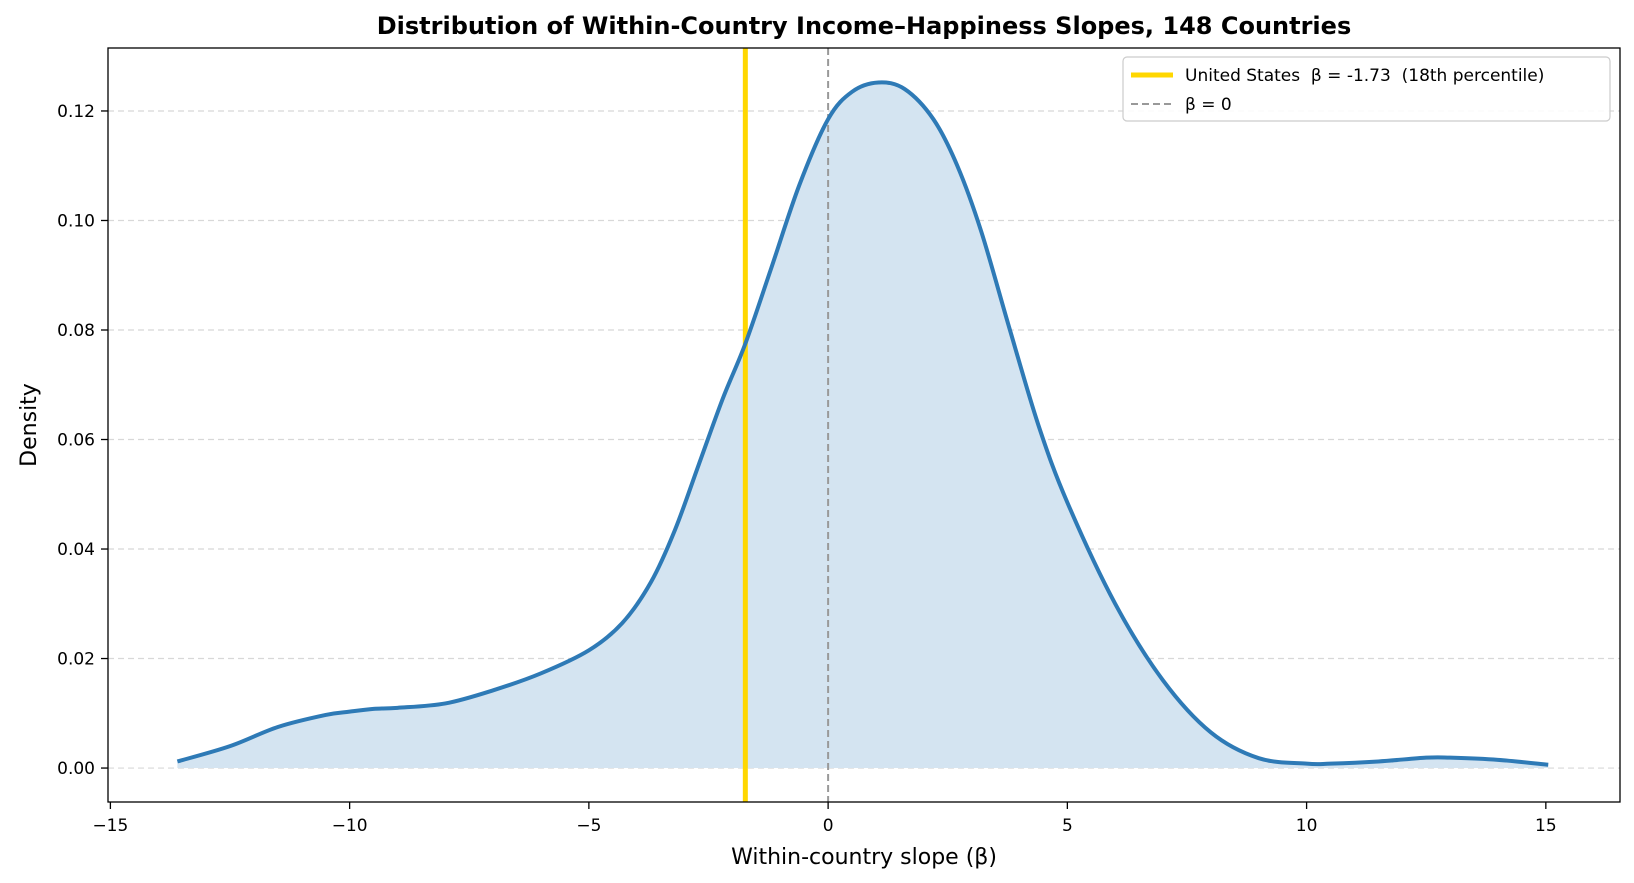  What do you see at coordinates (76, 550) in the screenshot?
I see `y-tick-label: 0.04` at bounding box center [76, 550].